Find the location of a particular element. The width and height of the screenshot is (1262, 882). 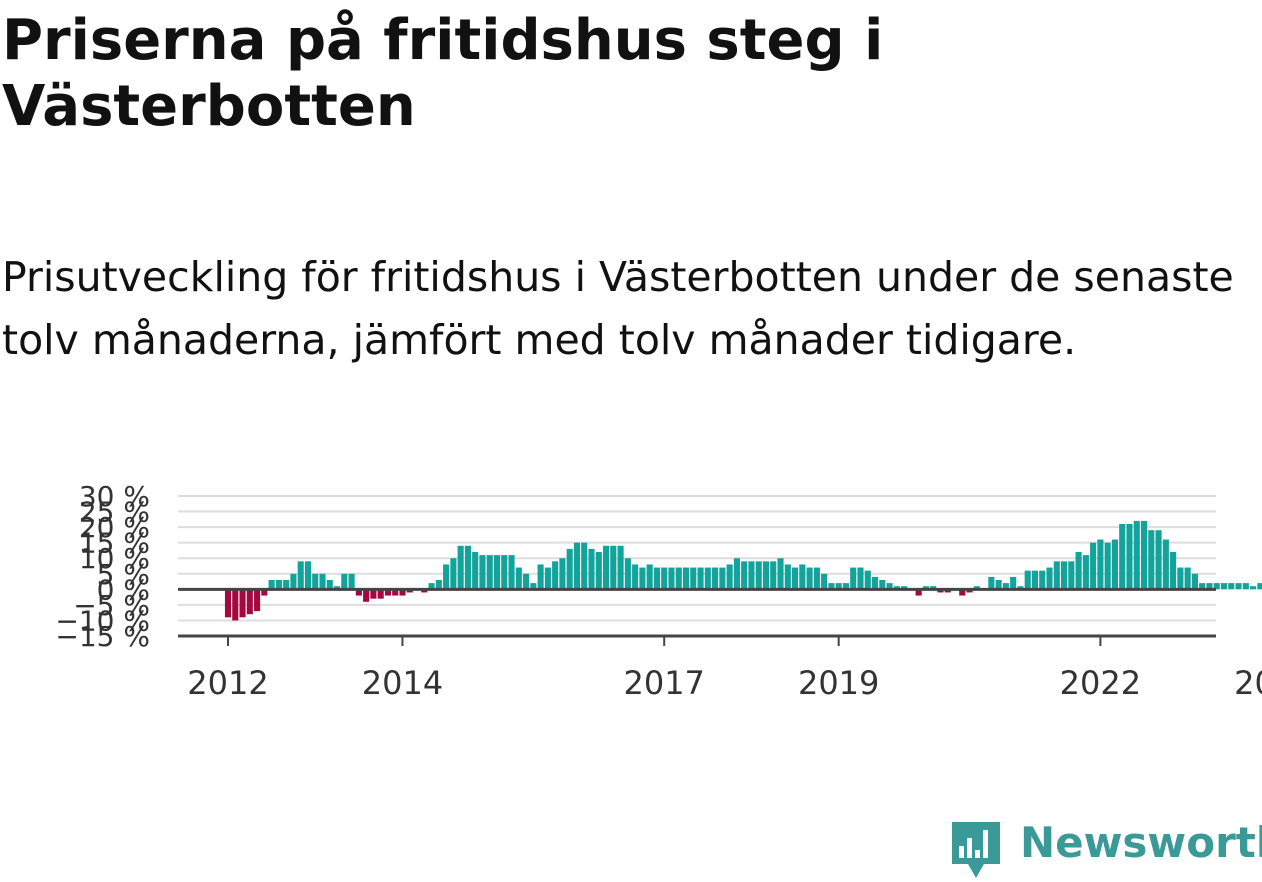

brand-name: Newsworthy is located at coordinates (1141, 842).